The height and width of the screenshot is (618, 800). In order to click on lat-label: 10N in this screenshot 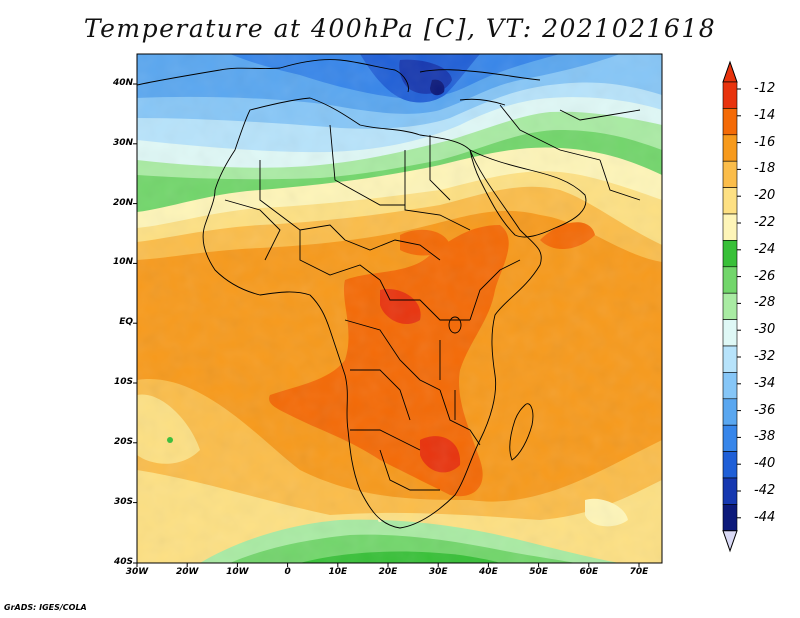, I will do `click(122, 262)`.